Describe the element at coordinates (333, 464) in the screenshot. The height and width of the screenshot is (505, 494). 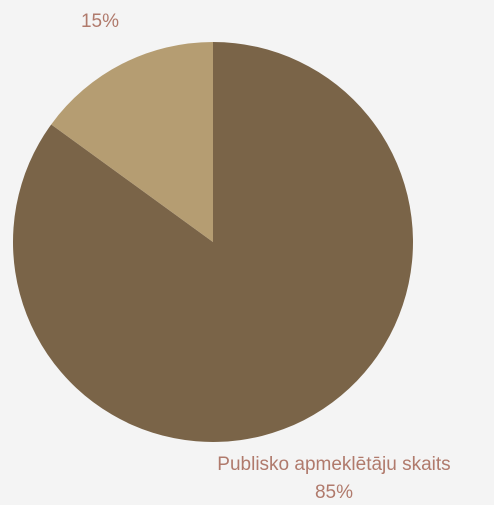
I see `slice-label: Publisko apmeklētāju skaits` at that location.